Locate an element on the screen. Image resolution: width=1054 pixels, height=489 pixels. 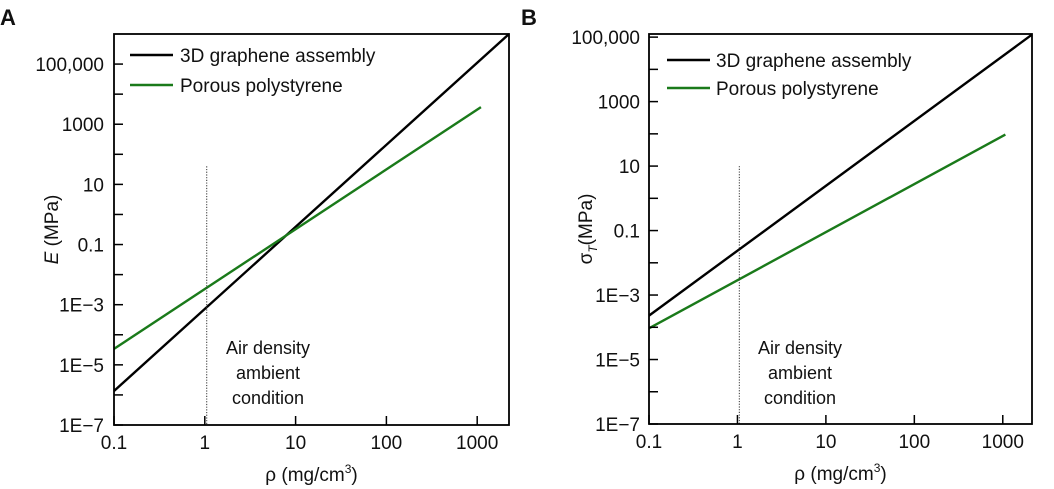
y-axis-label-symbol: E is located at coordinates (52, 257).